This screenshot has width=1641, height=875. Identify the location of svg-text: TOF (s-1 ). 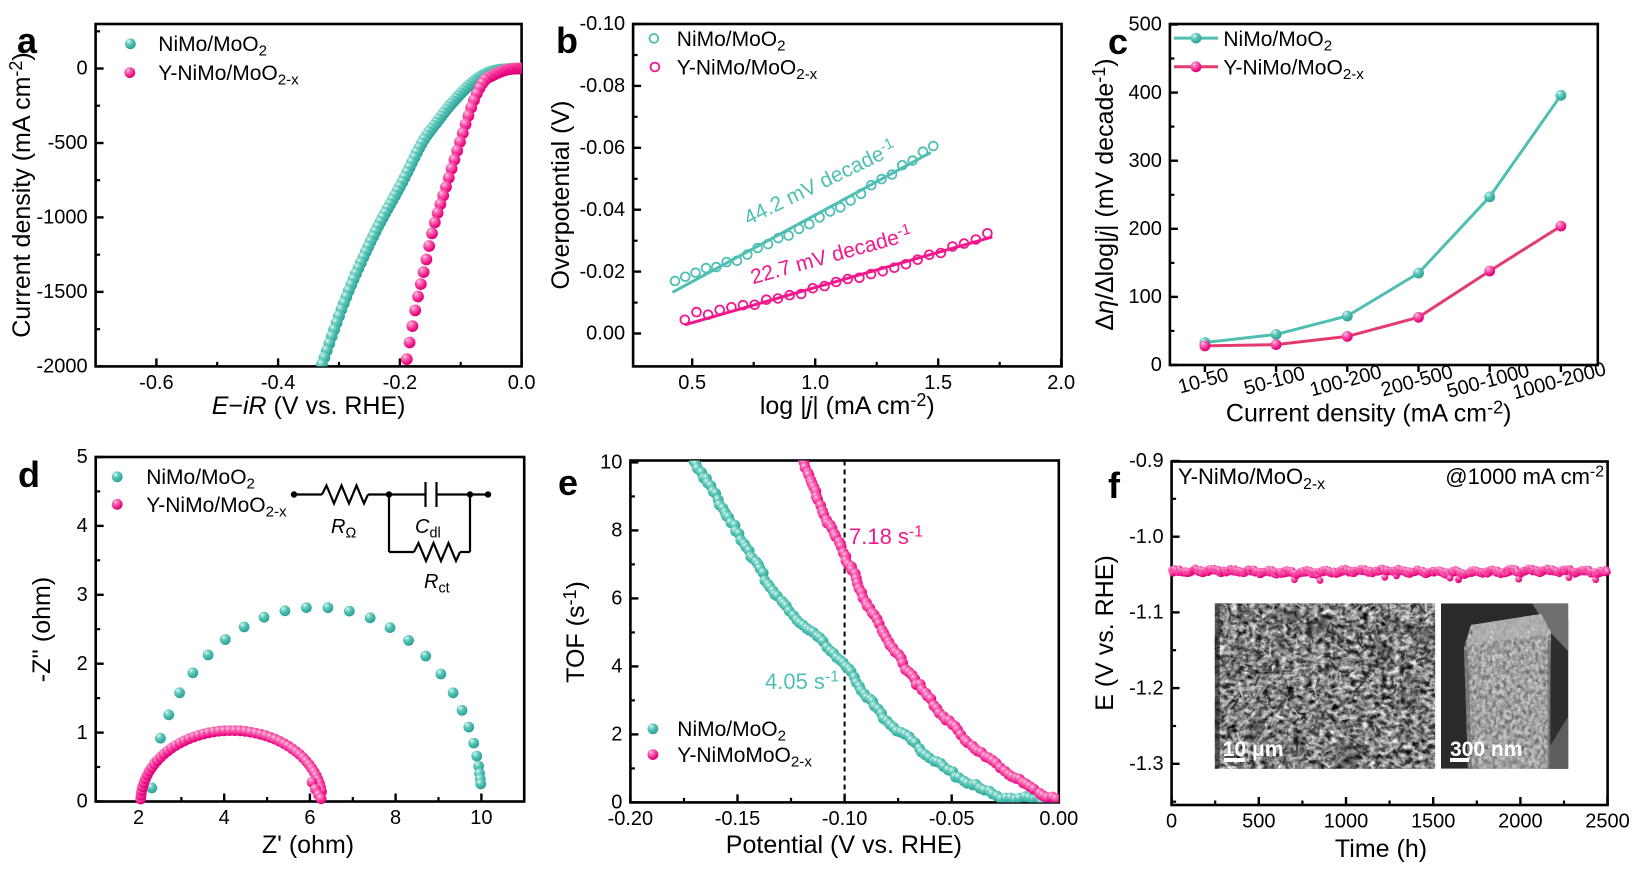
(575, 632).